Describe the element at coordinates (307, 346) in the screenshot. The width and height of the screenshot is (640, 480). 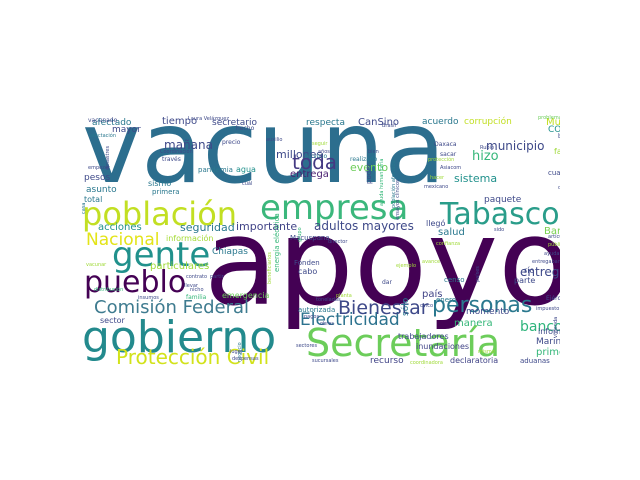
I see `cloud-word: sectores` at that location.